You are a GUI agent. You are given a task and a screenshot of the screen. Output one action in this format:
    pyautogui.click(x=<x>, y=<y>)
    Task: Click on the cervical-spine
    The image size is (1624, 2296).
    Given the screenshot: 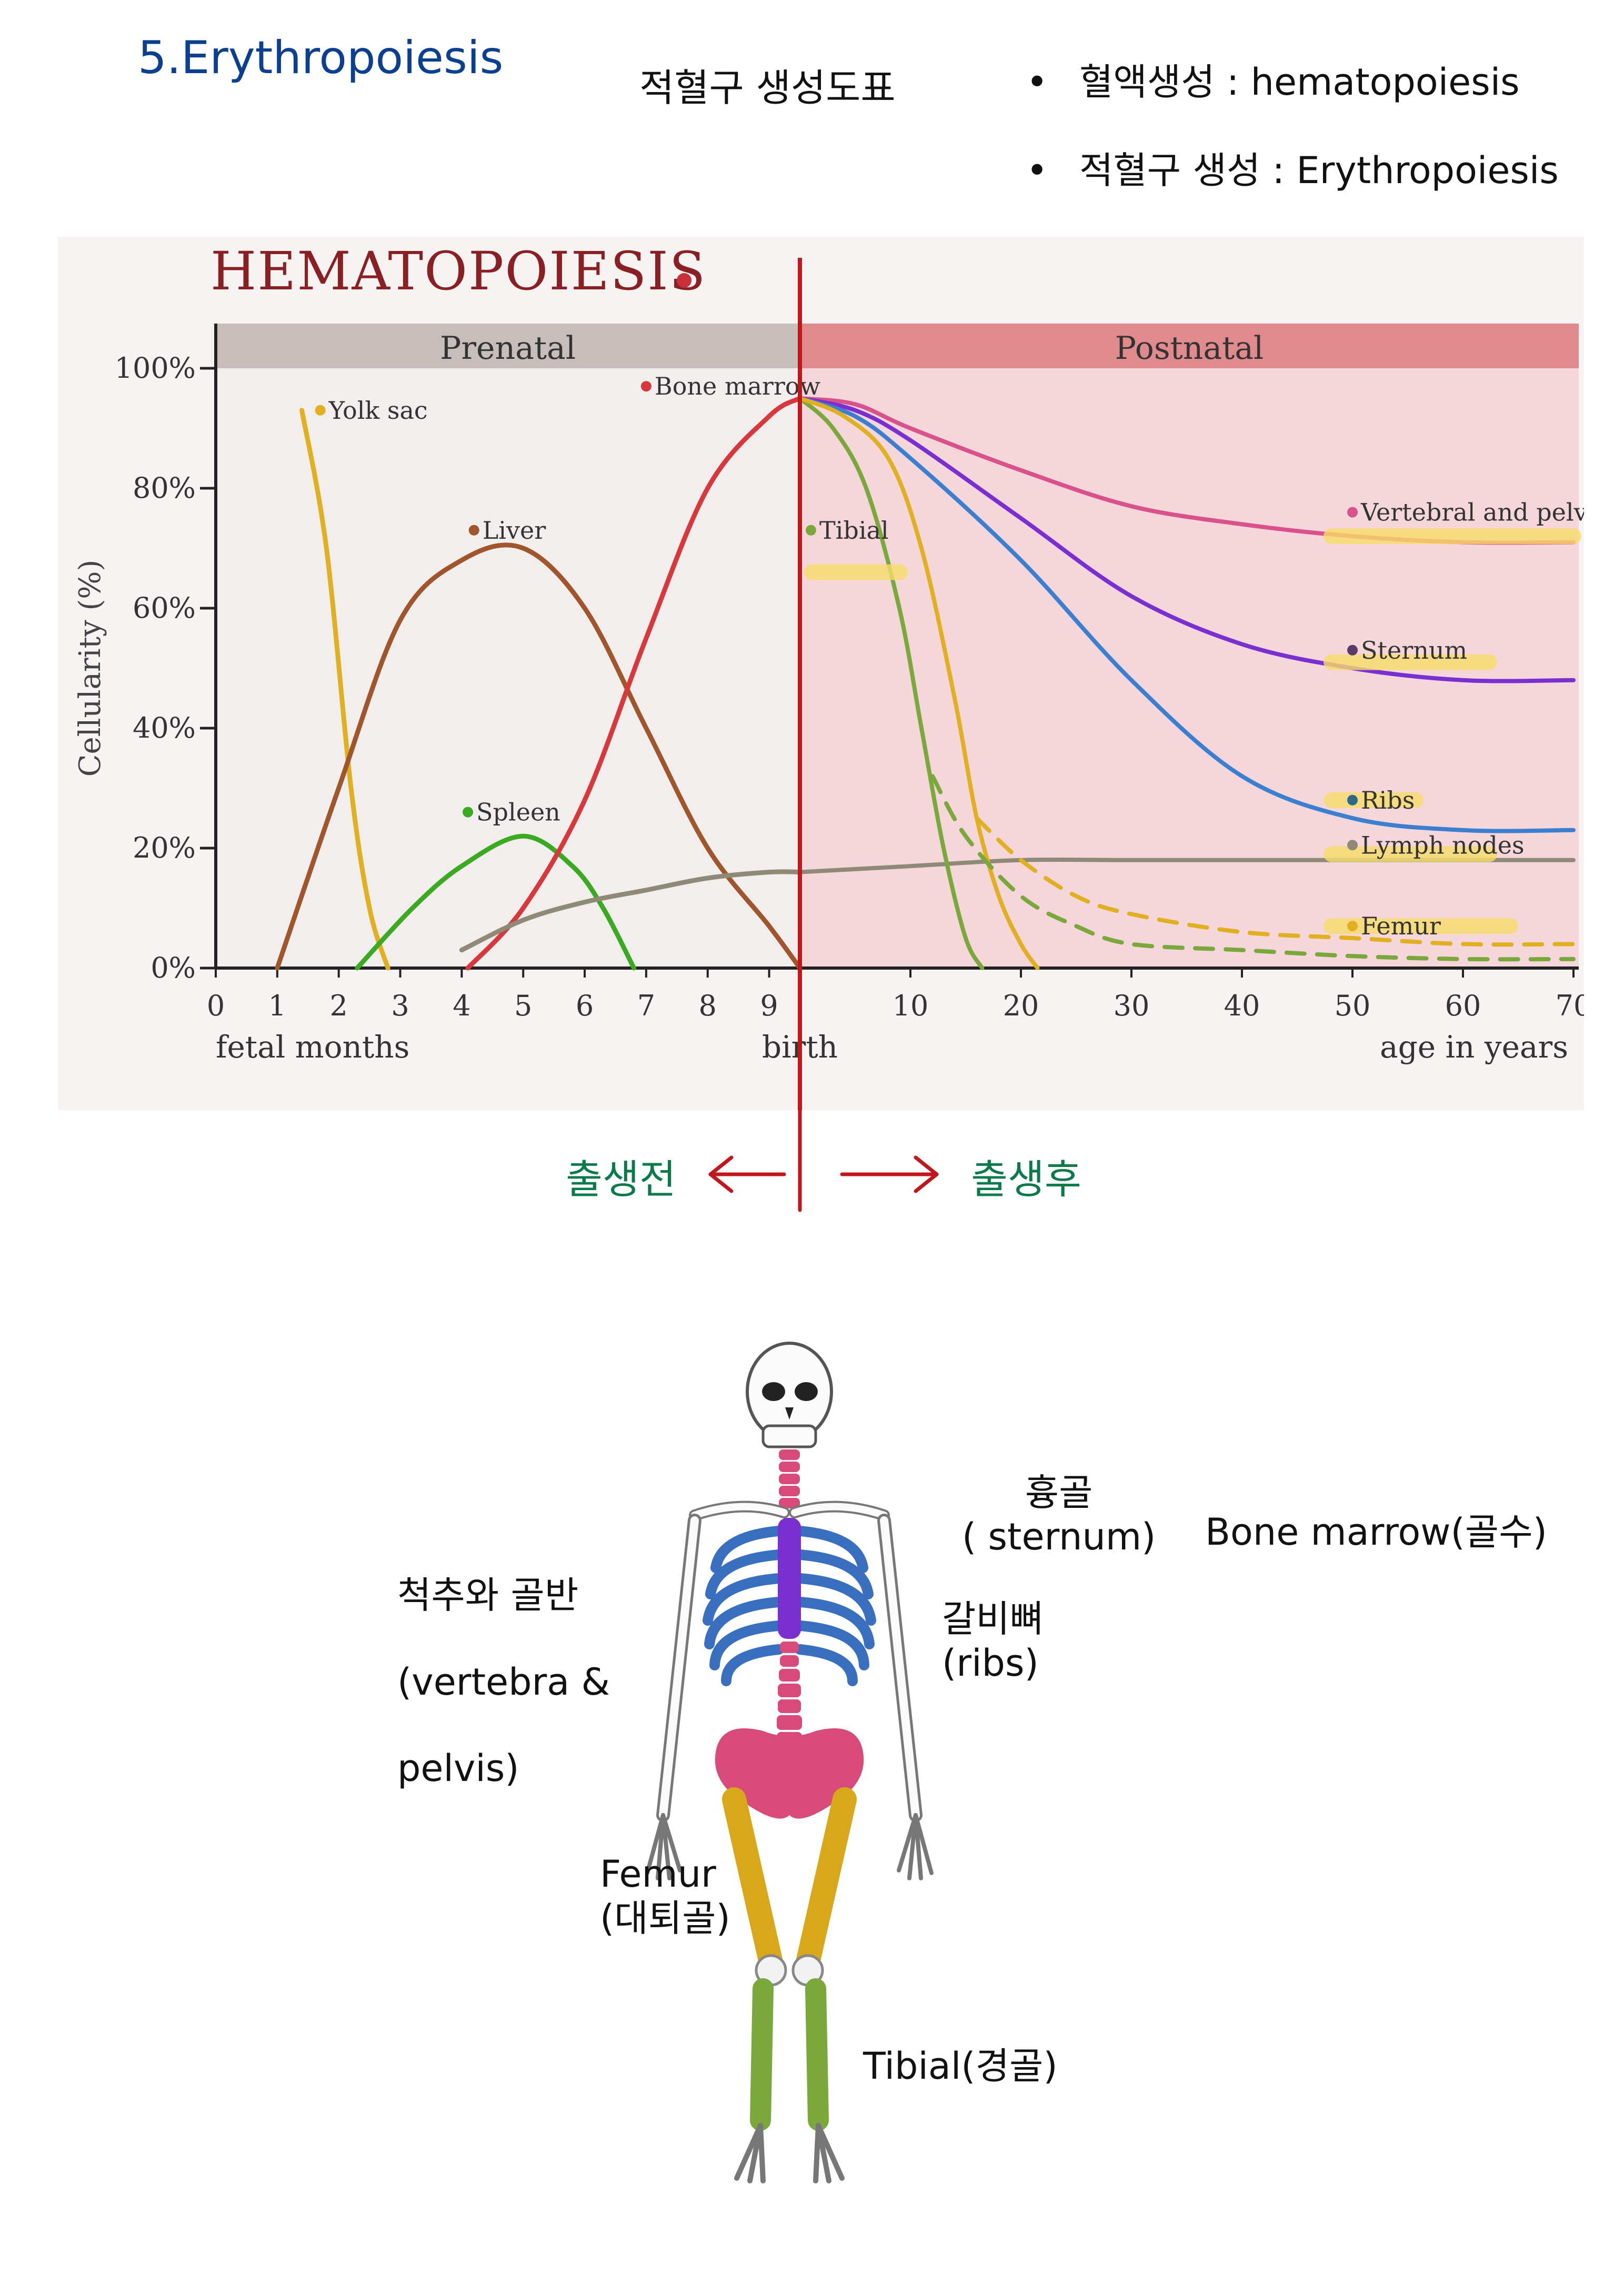 What is the action you would take?
    pyautogui.click(x=789, y=1478)
    